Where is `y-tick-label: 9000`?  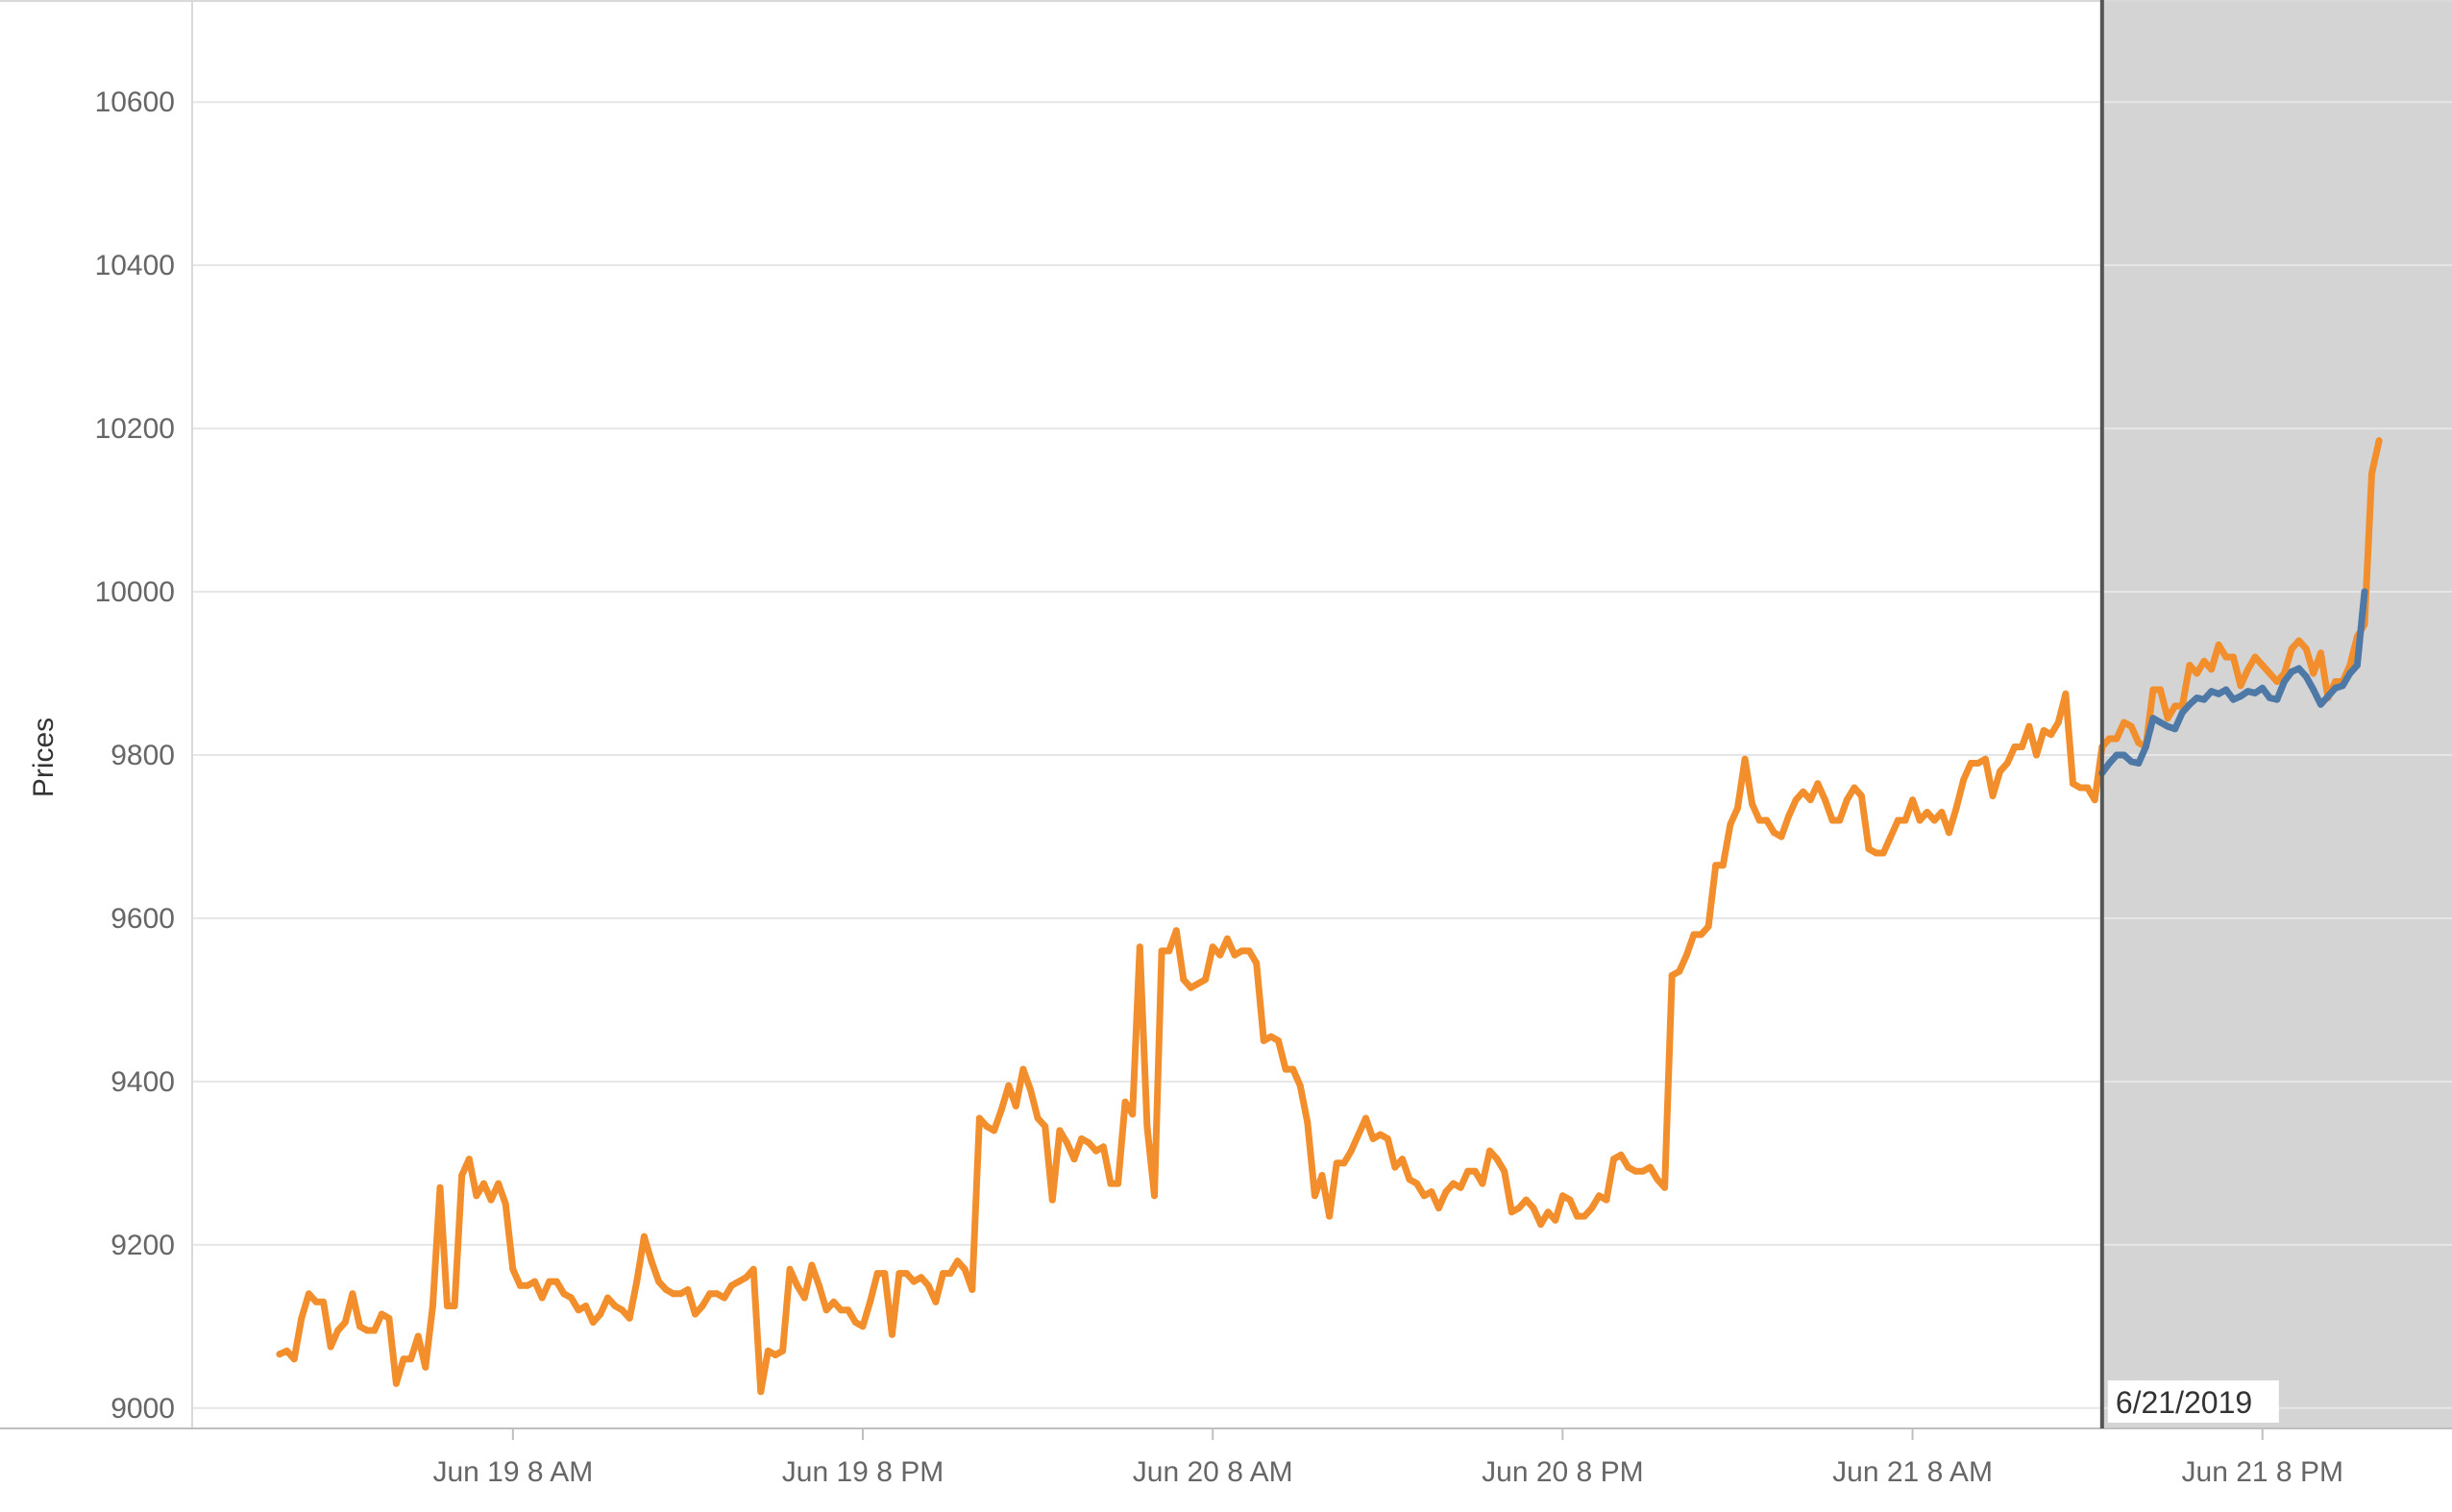 y-tick-label: 9000 is located at coordinates (142, 1409).